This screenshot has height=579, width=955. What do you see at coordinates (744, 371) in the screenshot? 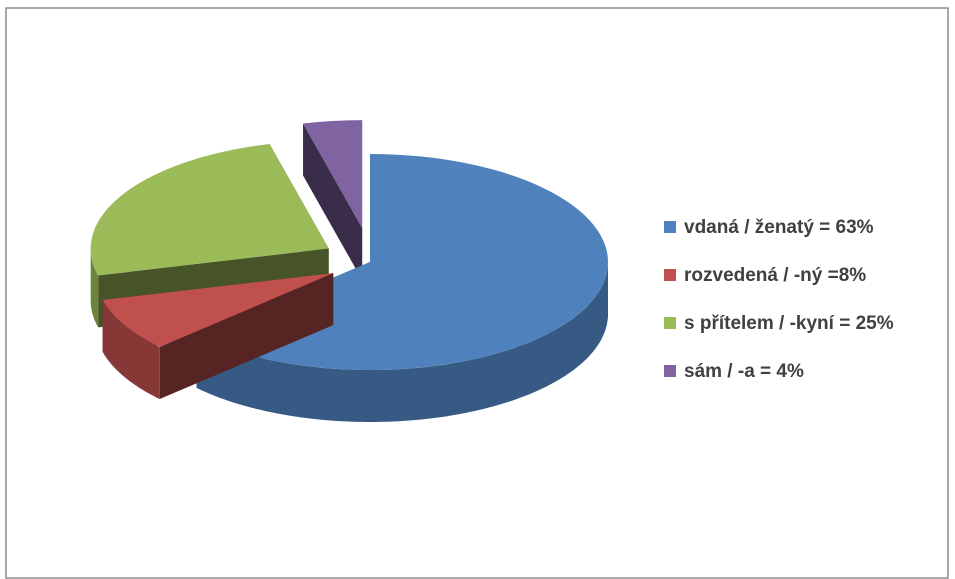
I see `legend-label: sám / -a = 4%` at bounding box center [744, 371].